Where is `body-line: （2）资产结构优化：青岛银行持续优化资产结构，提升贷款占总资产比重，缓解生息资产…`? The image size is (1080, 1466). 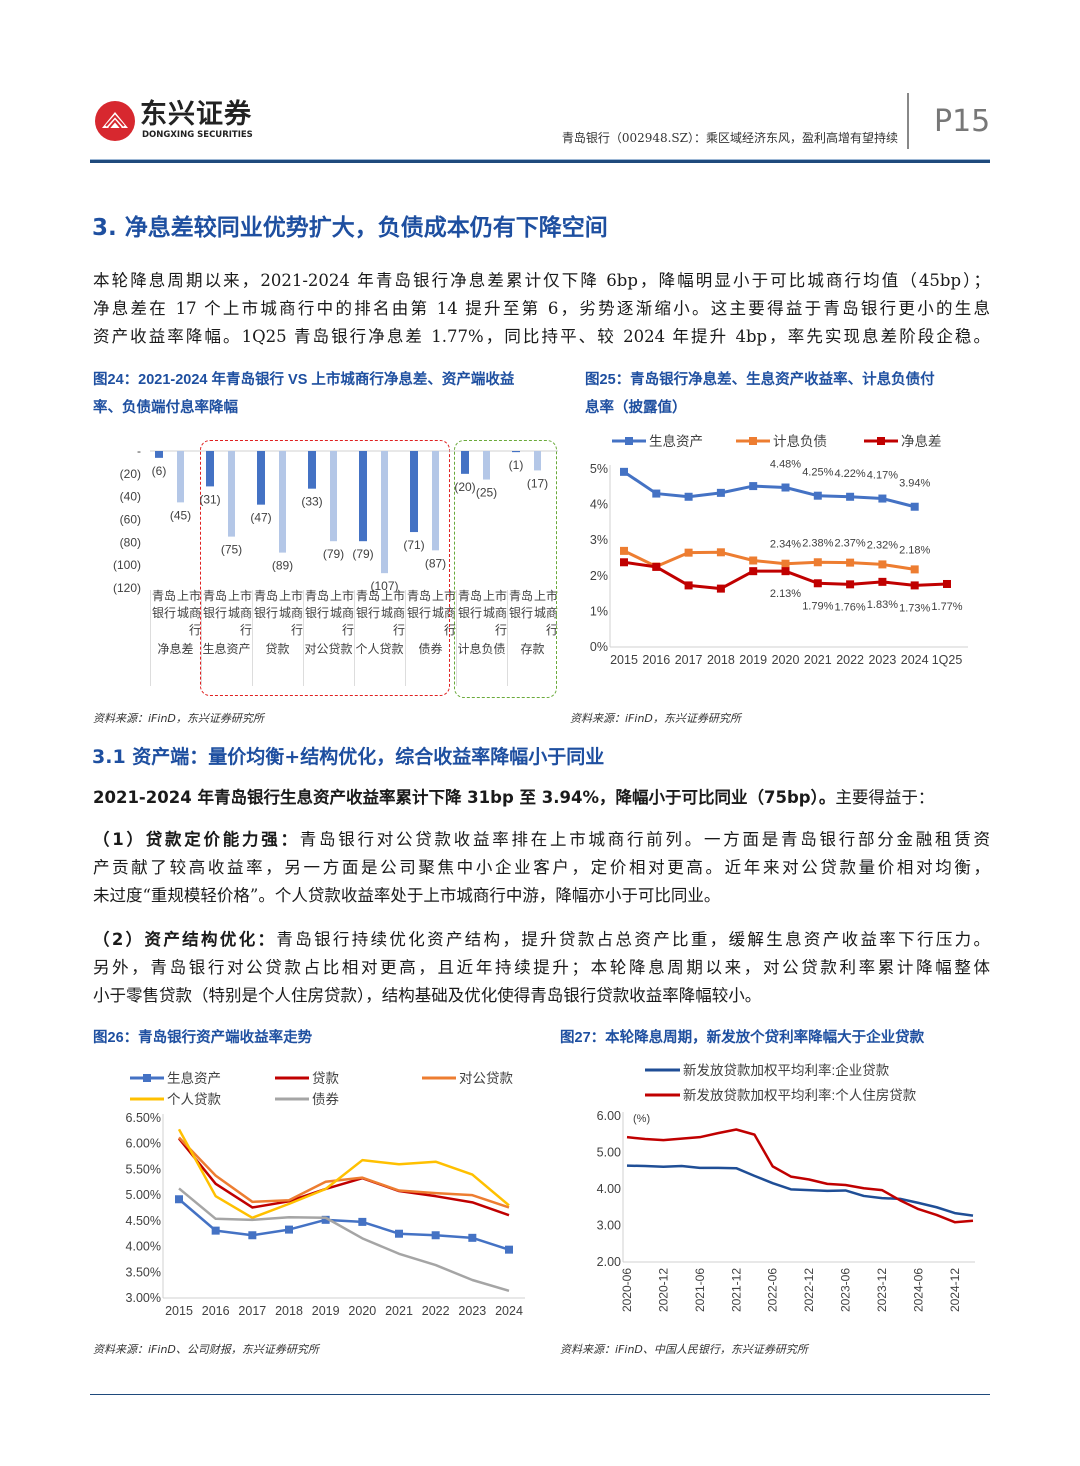 body-line: （2）资产结构优化：青岛银行持续优化资产结构，提升贷款占总资产比重，缓解生息资产… is located at coordinates (541, 940).